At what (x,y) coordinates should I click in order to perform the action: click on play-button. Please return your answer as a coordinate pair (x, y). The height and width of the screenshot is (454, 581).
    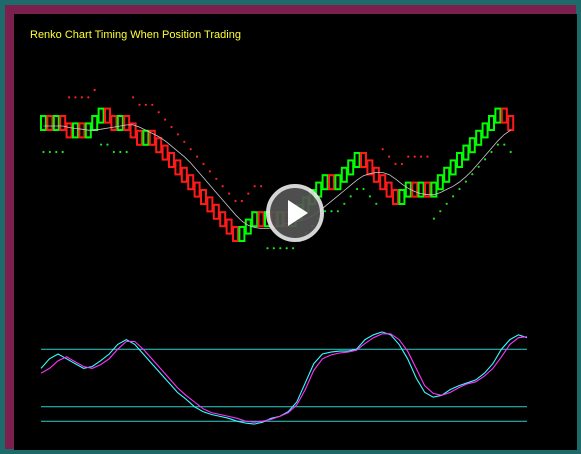
    Looking at the image, I should click on (295, 213).